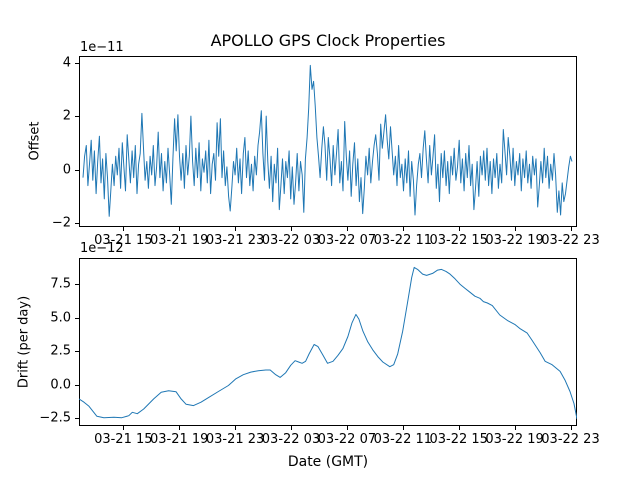 This screenshot has width=640, height=480. Describe the element at coordinates (60, 351) in the screenshot. I see `y-tick-label: 2.5` at that location.